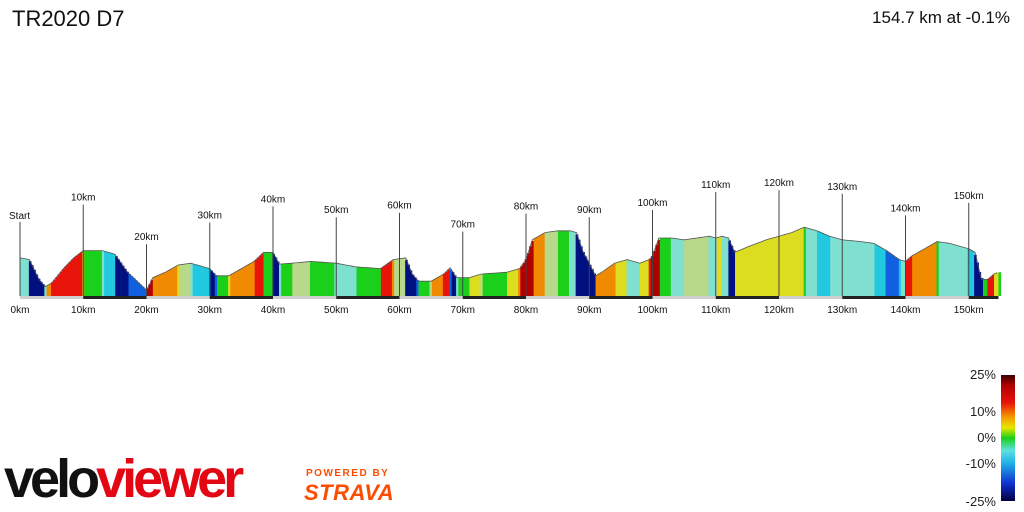  What do you see at coordinates (146, 237) in the screenshot?
I see `marker-label: 20km` at bounding box center [146, 237].